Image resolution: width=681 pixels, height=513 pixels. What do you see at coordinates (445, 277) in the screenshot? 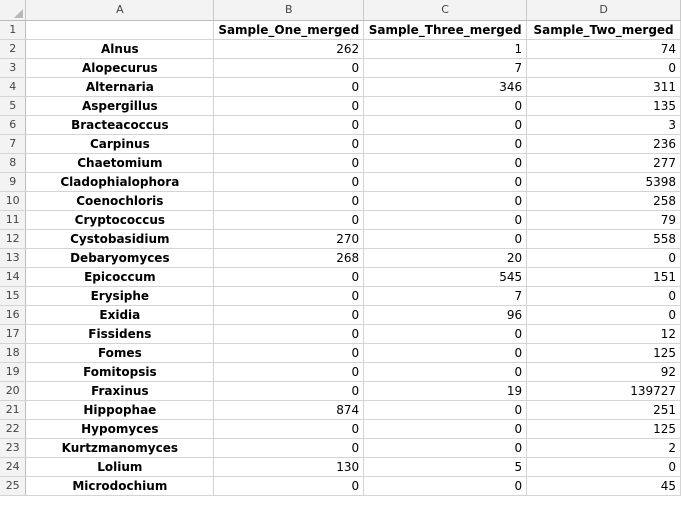
I see `cell-sample-three: 545` at bounding box center [445, 277].